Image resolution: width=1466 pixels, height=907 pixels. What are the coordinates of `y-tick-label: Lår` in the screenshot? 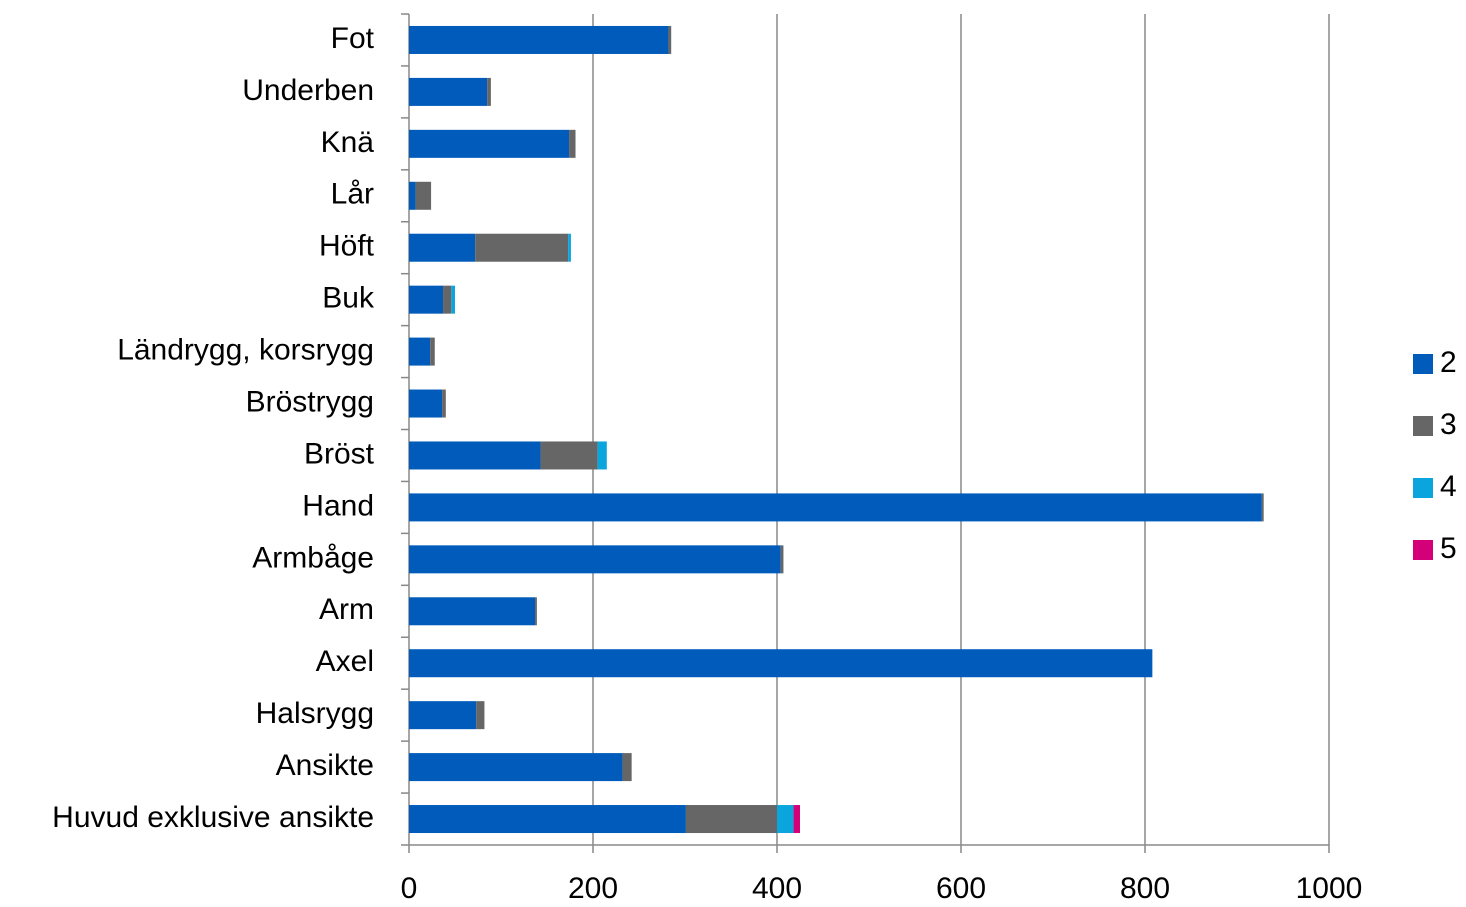 It's located at (352, 194).